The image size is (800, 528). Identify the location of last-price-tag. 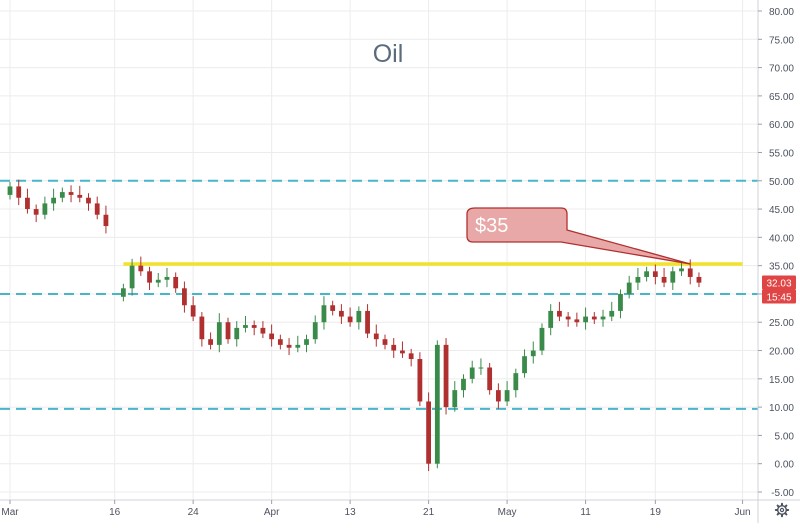
(779, 282).